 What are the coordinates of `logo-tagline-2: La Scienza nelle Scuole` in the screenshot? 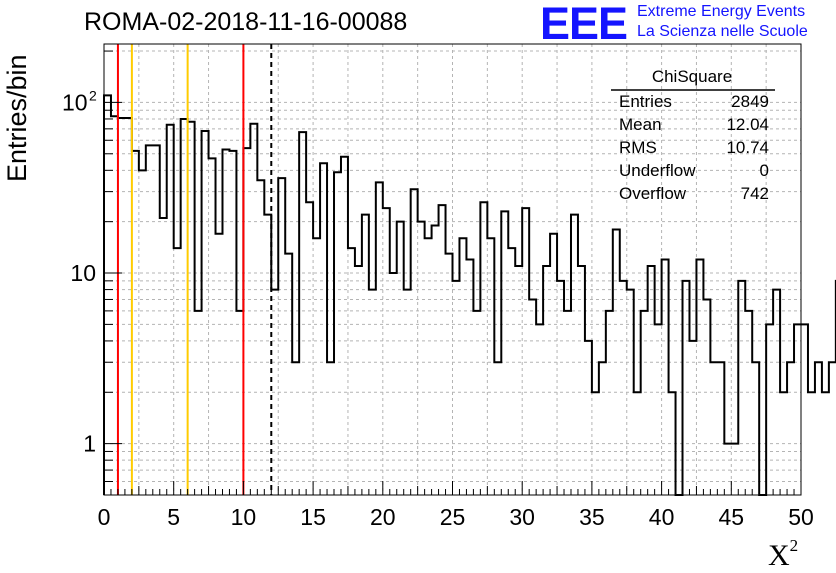 It's located at (722, 31).